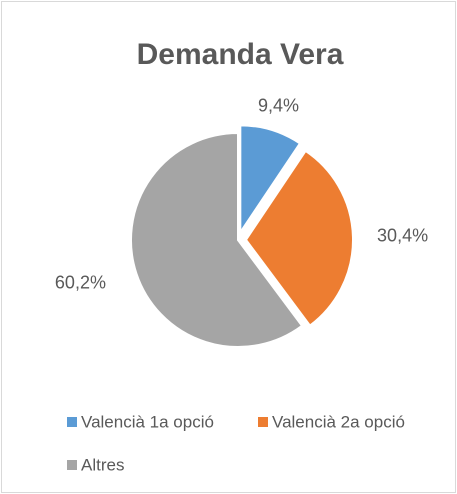 Image resolution: width=457 pixels, height=494 pixels. I want to click on data-label: 30,4%, so click(402, 235).